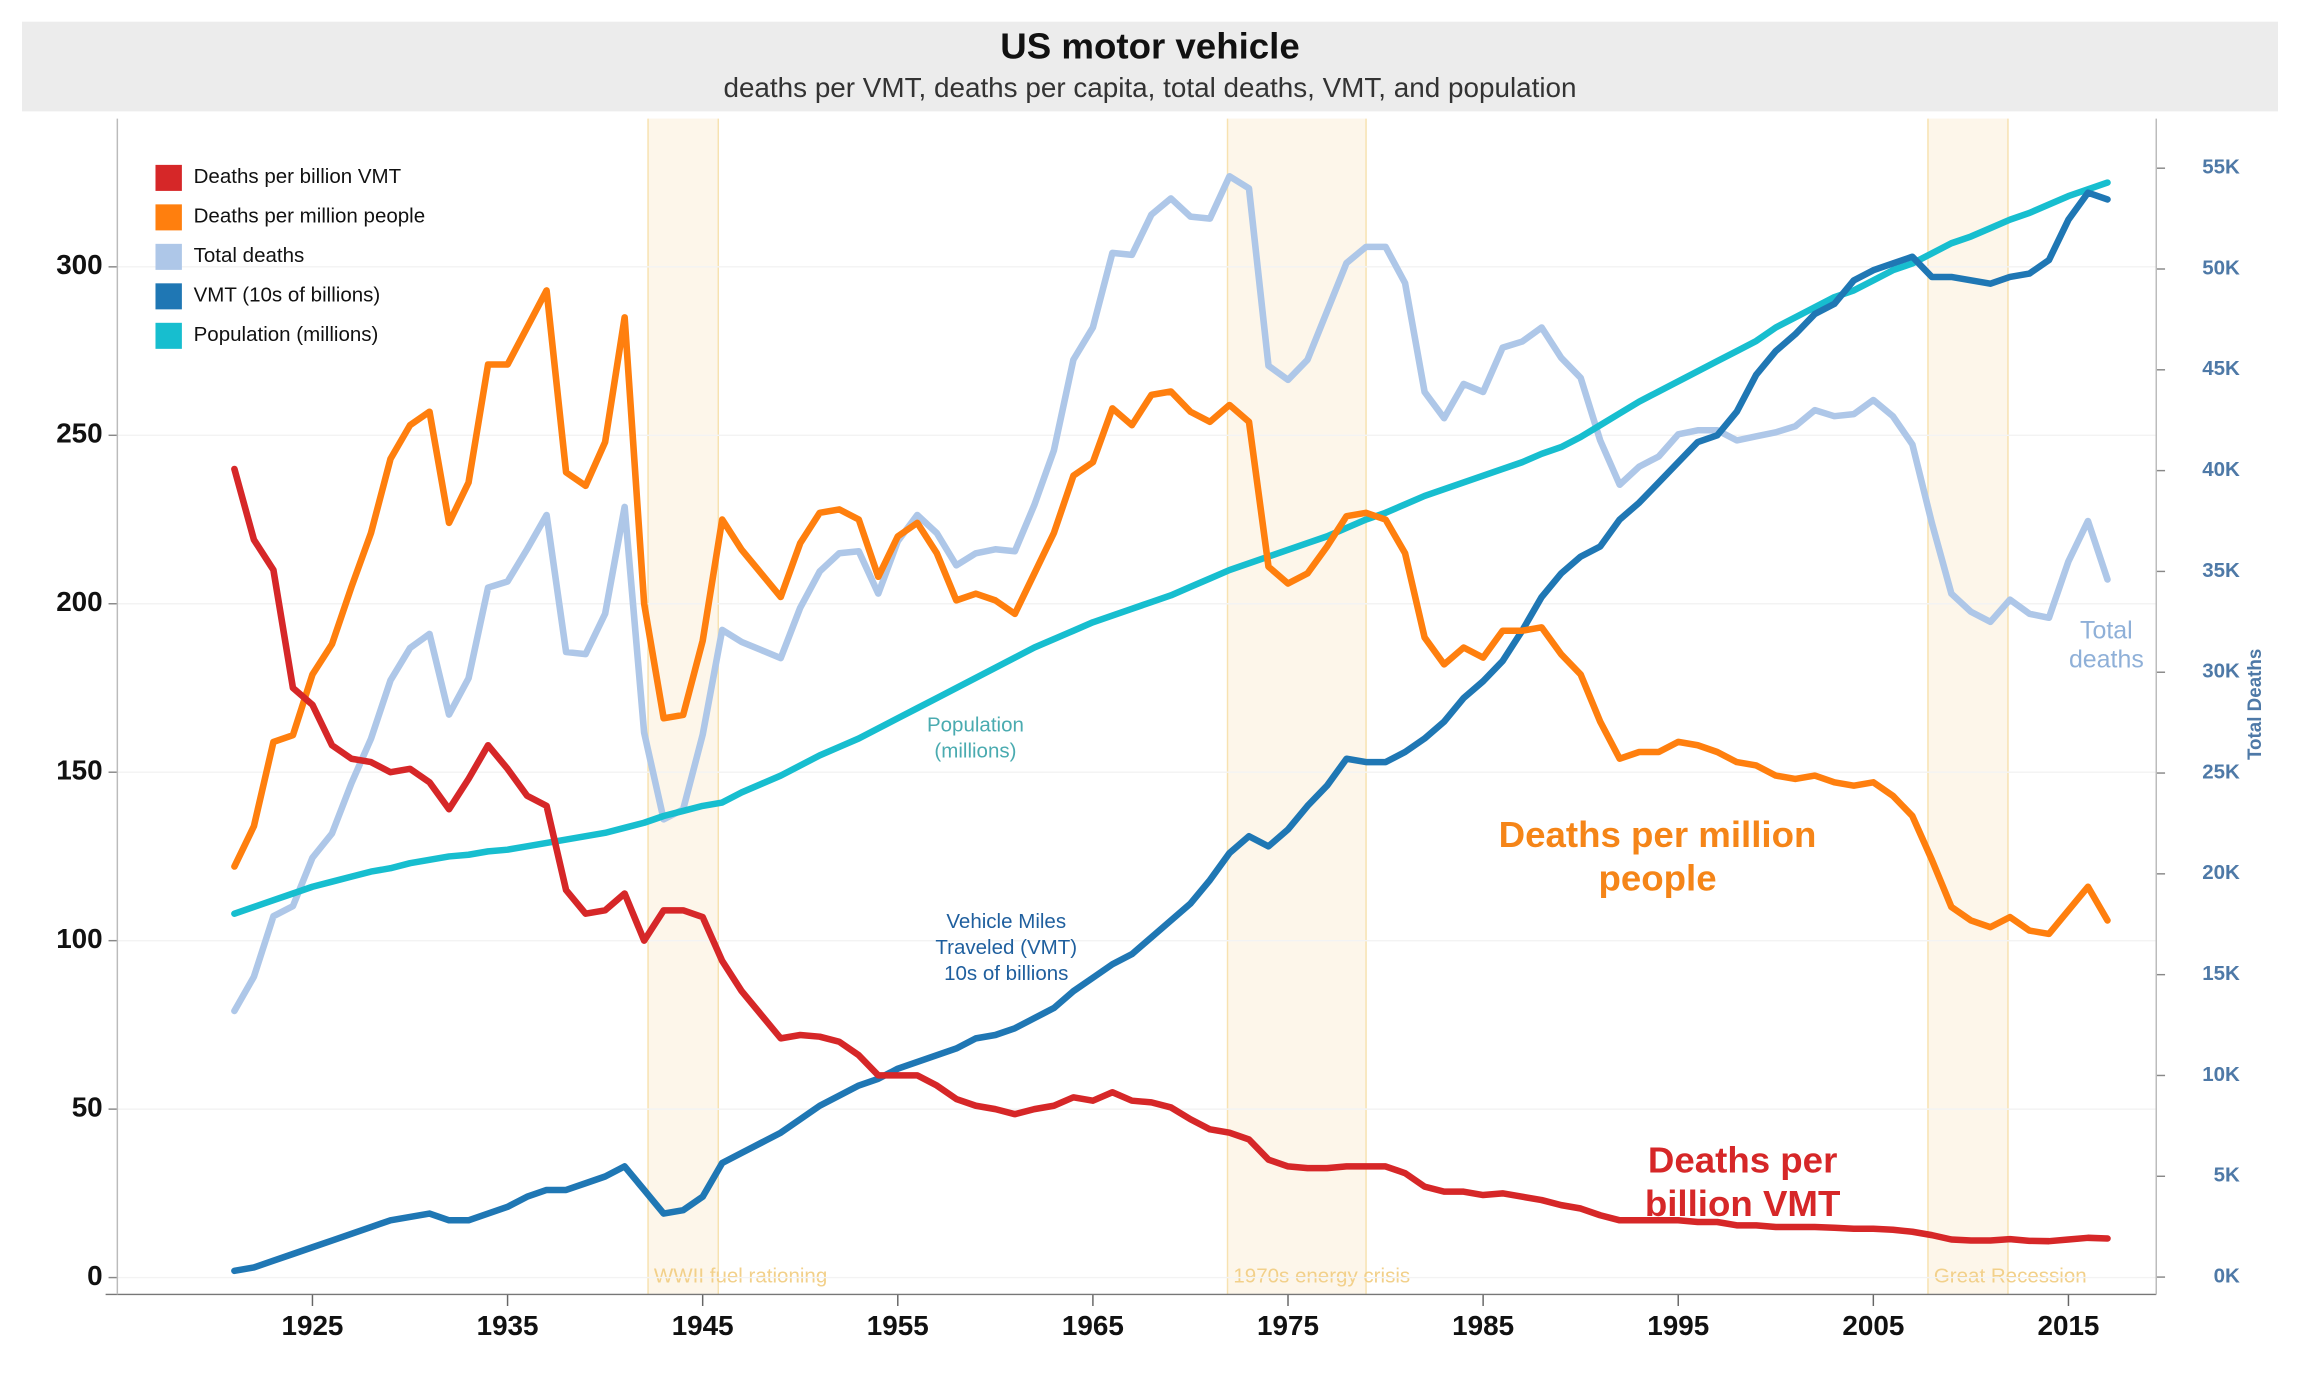 The width and height of the screenshot is (2300, 1400). Describe the element at coordinates (1873, 1325) in the screenshot. I see `x-tick-label: 2005` at that location.